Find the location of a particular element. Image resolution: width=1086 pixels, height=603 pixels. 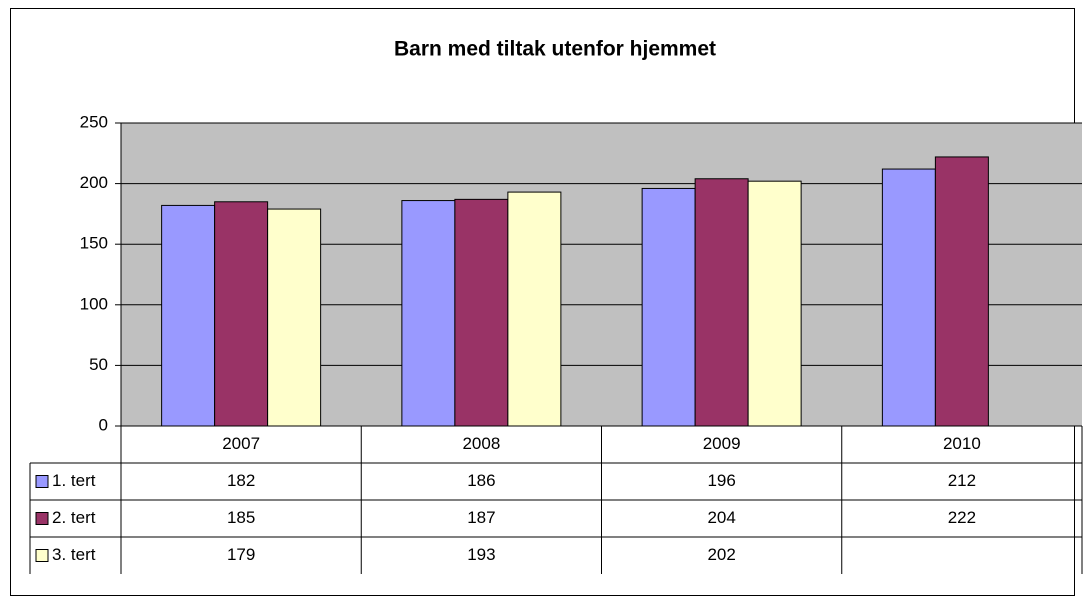

table-value: 202 is located at coordinates (721, 554).